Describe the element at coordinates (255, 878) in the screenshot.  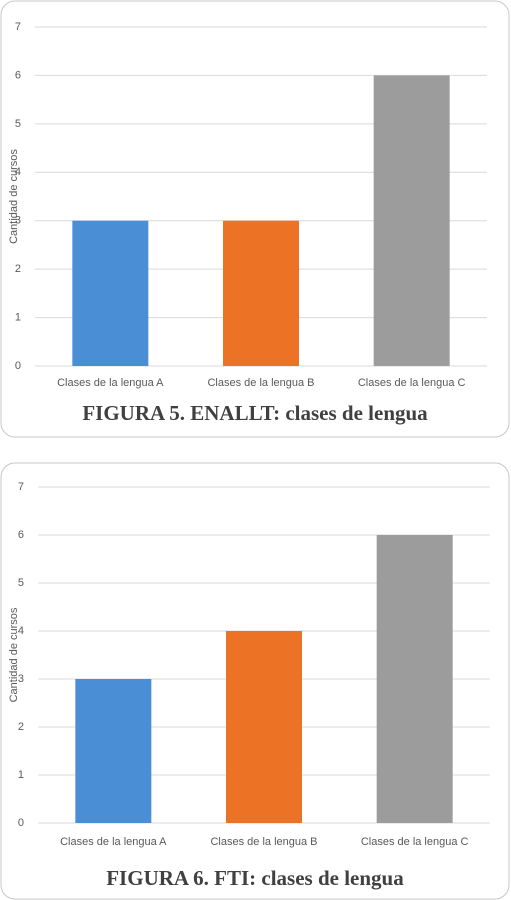
I see `chart-title: FIGURA 6. FTI: clases de lengua` at that location.